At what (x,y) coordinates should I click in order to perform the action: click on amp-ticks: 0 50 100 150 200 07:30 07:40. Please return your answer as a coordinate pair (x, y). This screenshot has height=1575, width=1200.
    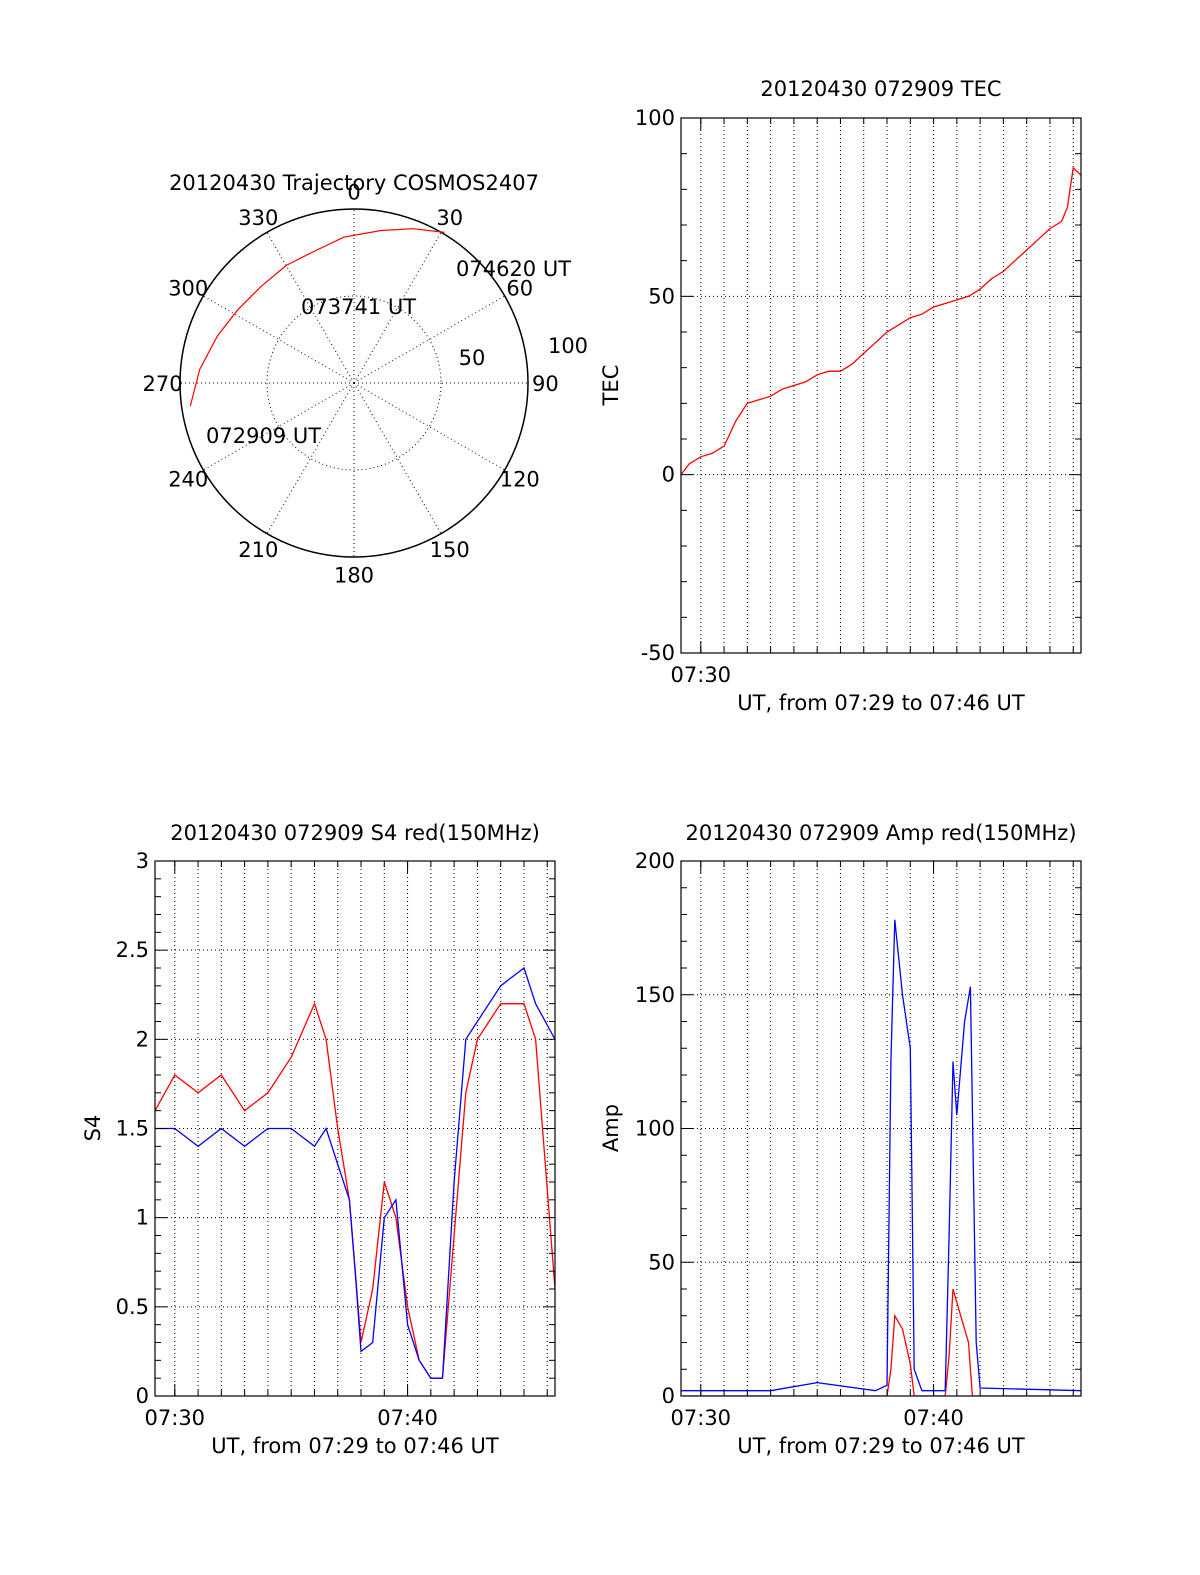
    Looking at the image, I should click on (858, 1139).